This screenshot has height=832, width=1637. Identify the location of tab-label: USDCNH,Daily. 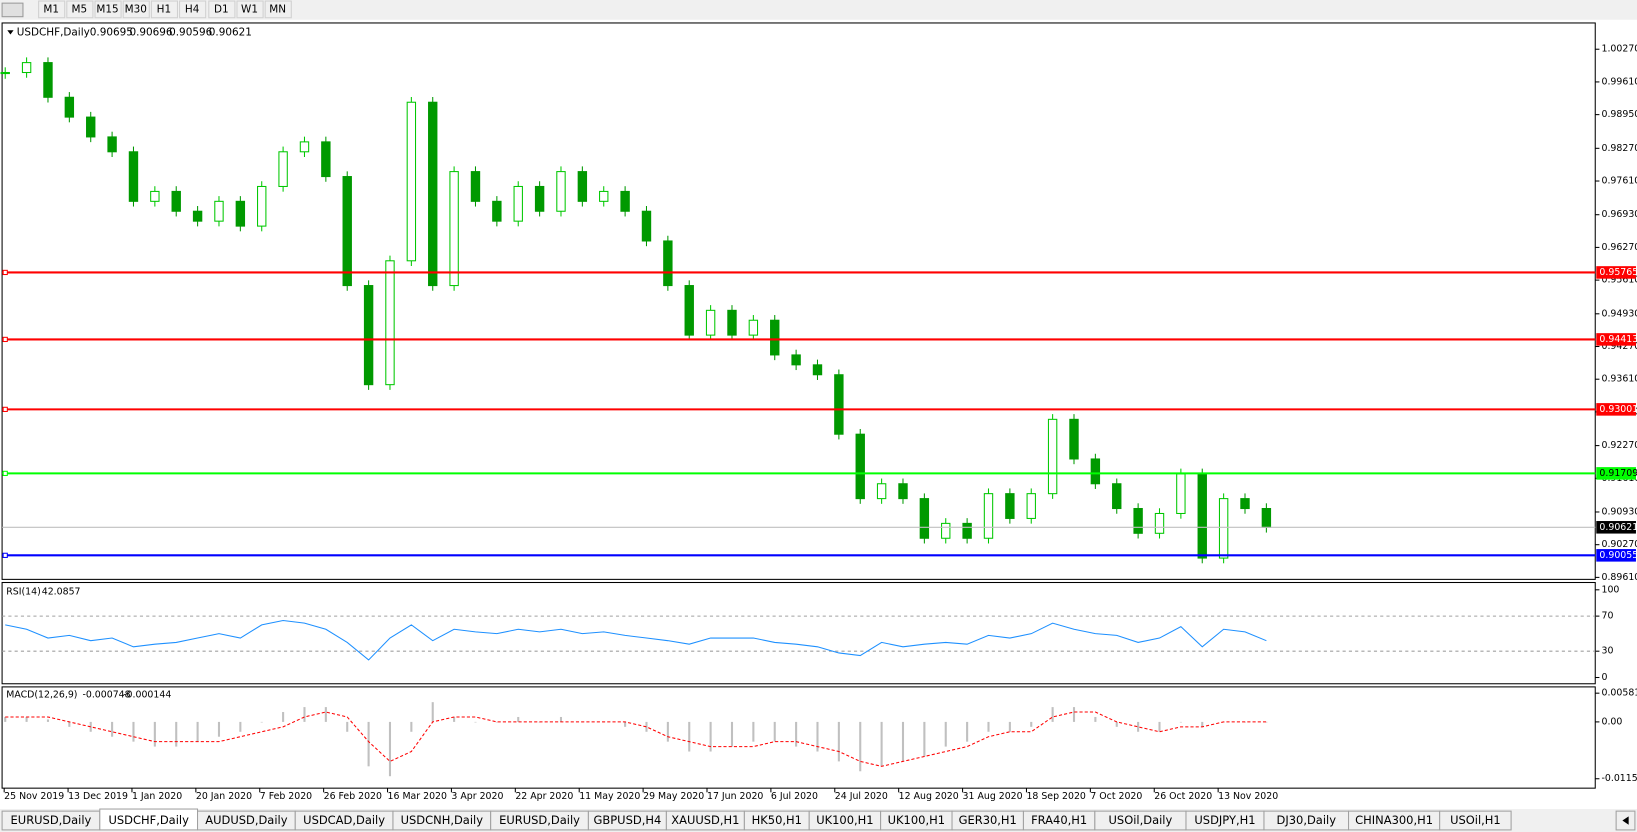
(442, 820).